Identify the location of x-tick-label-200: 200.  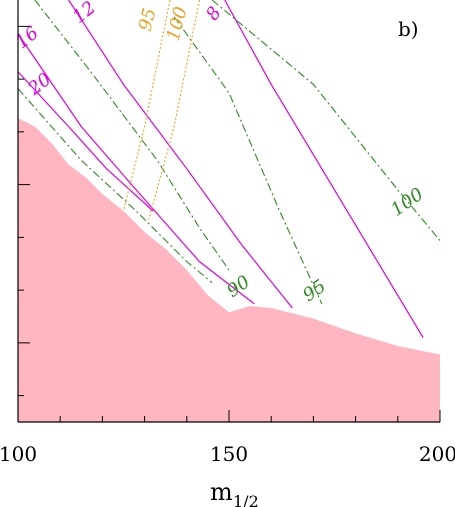
(437, 454).